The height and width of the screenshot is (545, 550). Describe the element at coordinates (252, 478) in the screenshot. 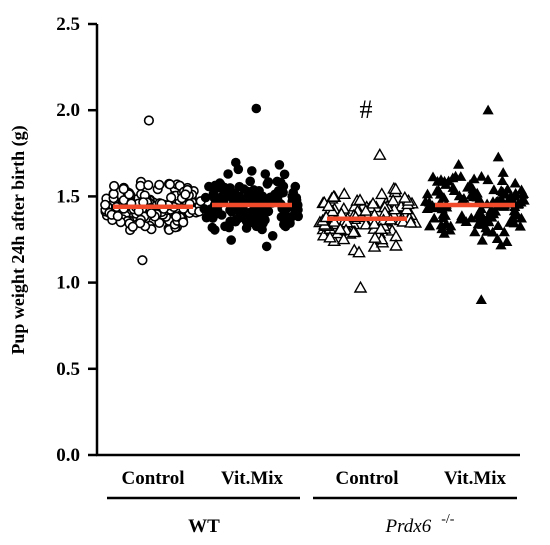

I see `x-tick-label-wt-vitmix: Vit.Mix` at that location.